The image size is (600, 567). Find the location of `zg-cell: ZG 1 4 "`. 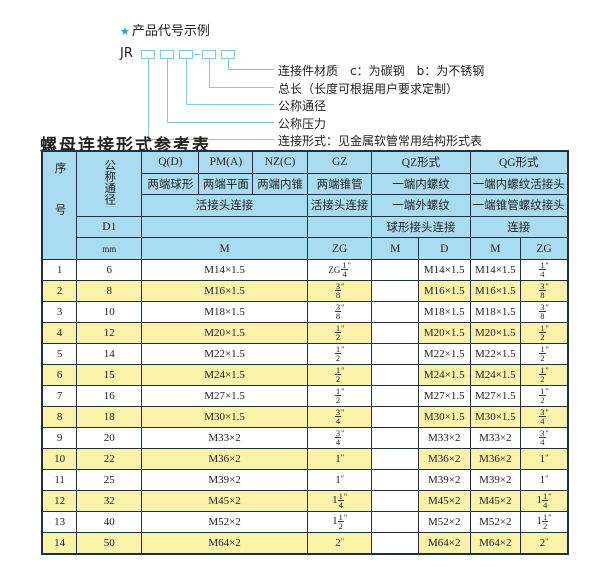

zg-cell: ZG 1 4 " is located at coordinates (339, 269).